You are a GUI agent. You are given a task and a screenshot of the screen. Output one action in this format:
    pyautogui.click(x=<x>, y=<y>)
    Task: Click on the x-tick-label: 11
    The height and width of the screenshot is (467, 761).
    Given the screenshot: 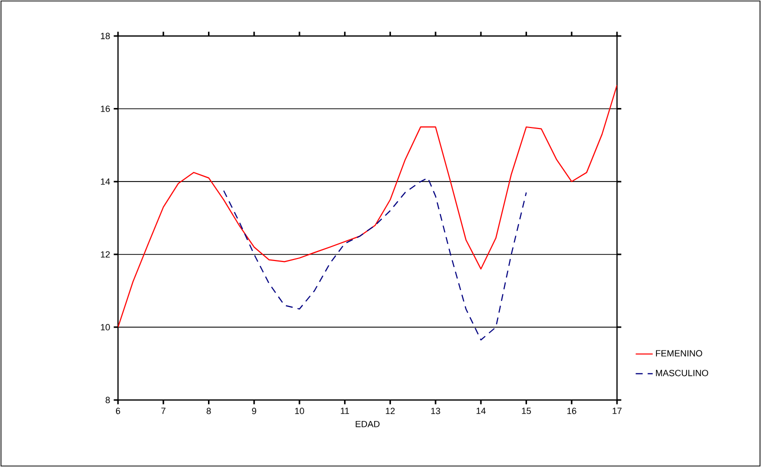 What is the action you would take?
    pyautogui.click(x=345, y=411)
    